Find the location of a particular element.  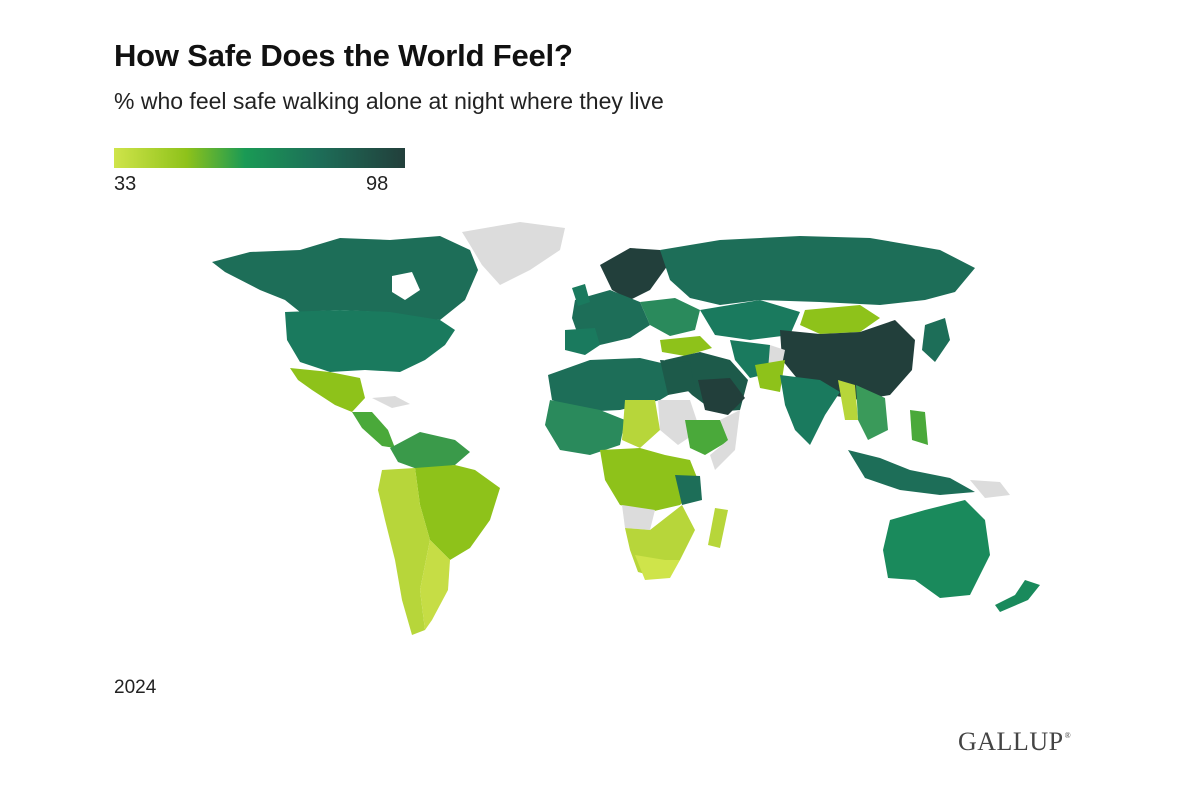

region-southern-cone is located at coordinates (435, 585).